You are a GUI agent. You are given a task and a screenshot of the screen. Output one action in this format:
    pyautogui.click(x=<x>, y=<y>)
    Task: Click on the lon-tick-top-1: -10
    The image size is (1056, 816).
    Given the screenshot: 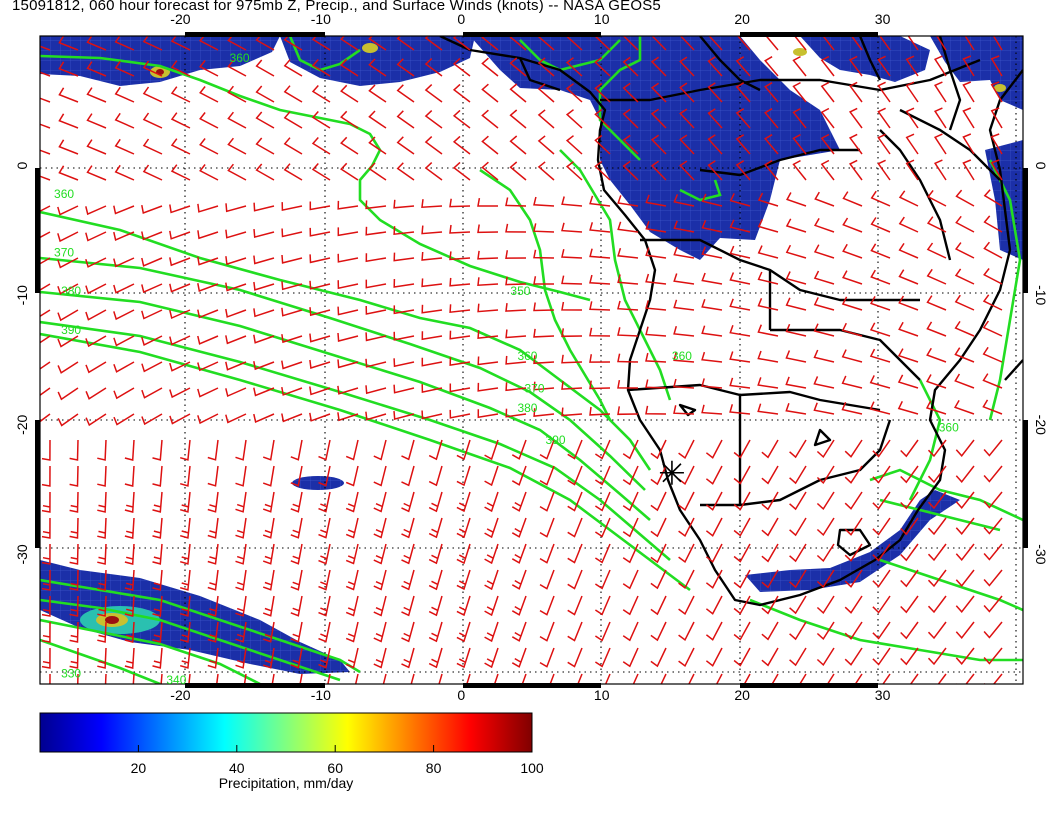 What is the action you would take?
    pyautogui.click(x=321, y=19)
    